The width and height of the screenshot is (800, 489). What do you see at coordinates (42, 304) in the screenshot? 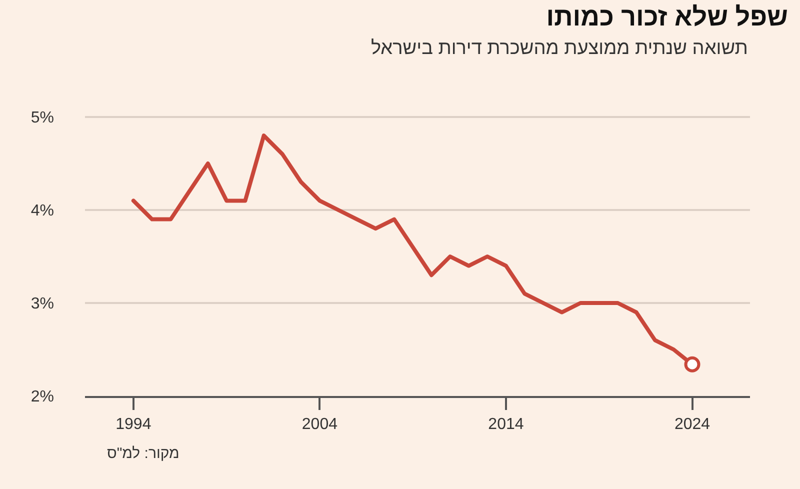
I see `y-tick-label: 3%` at bounding box center [42, 304].